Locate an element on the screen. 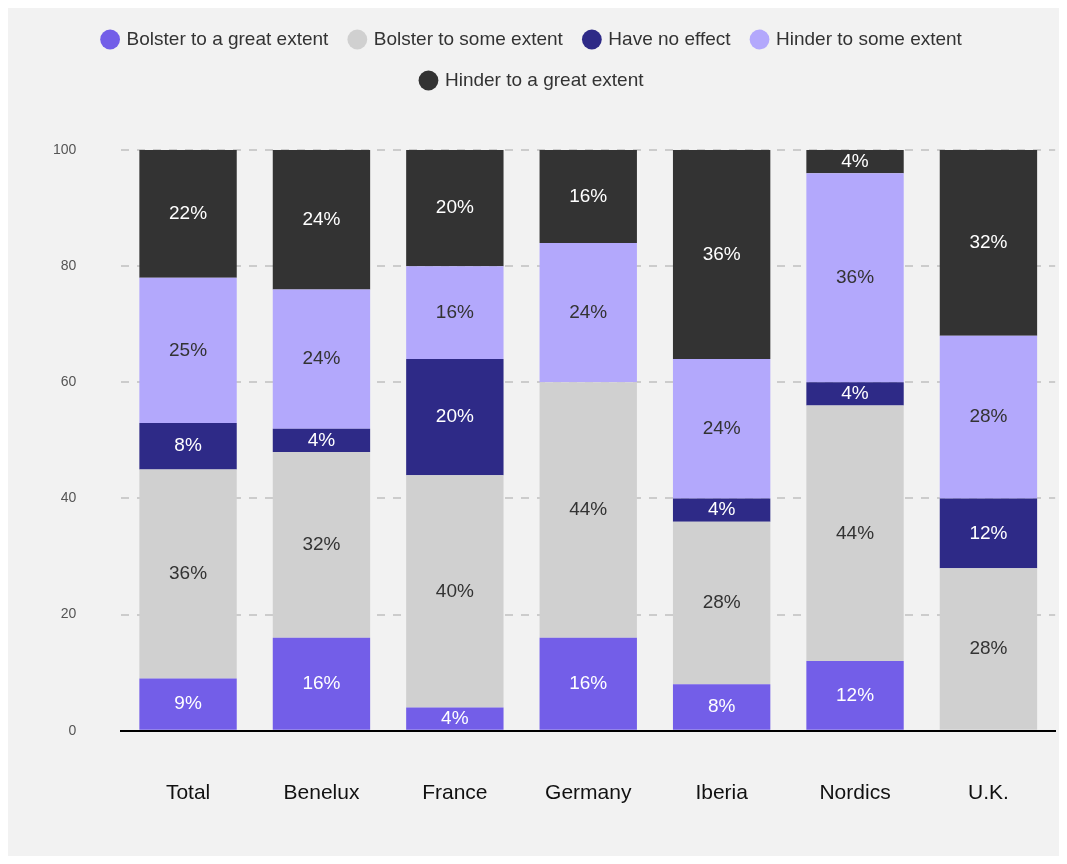 This screenshot has width=1067, height=864. data-label: 22% is located at coordinates (188, 213).